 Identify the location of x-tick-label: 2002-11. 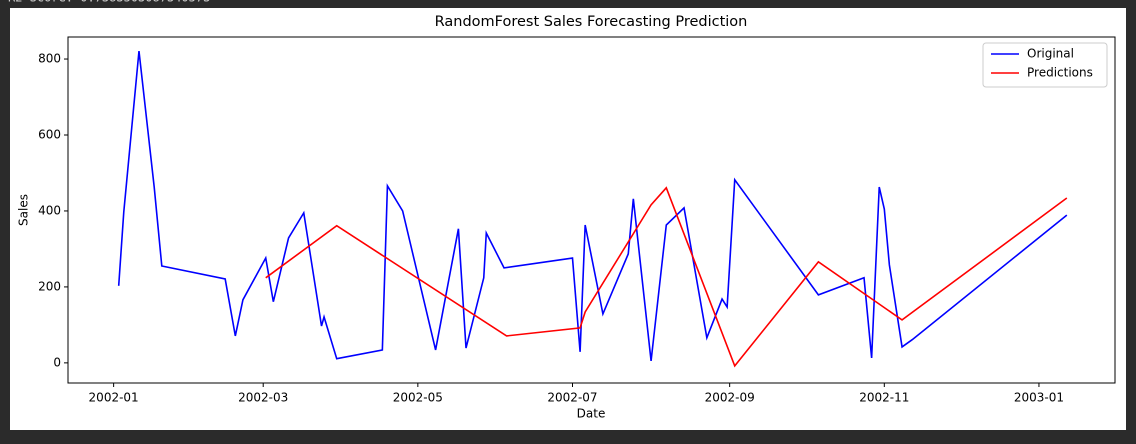
(884, 398).